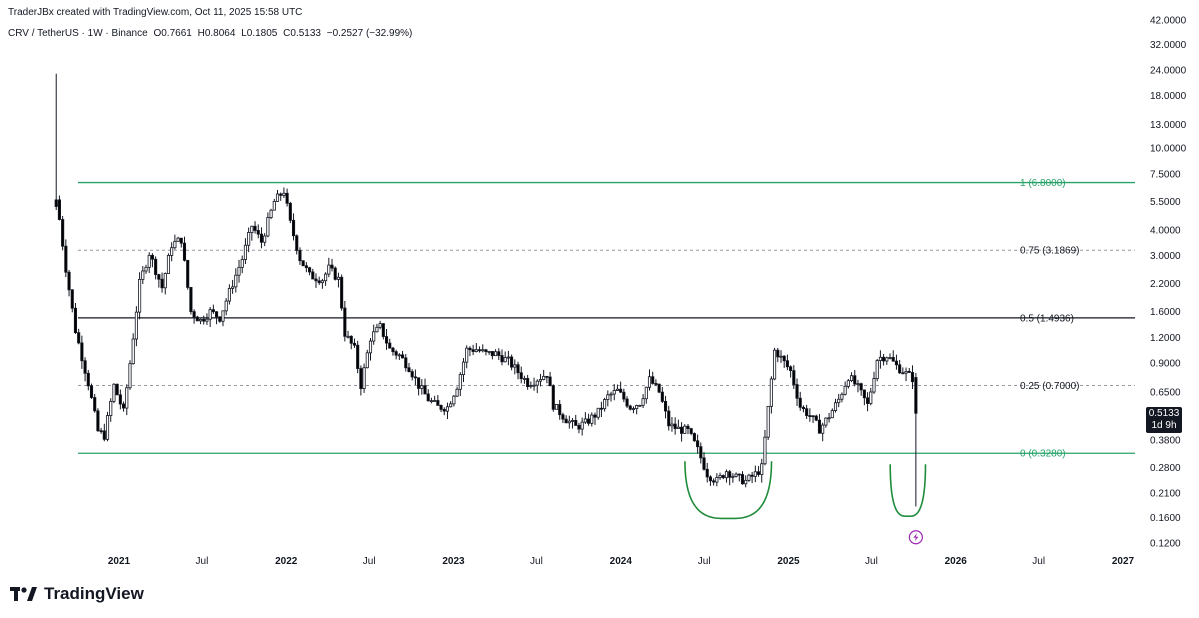  What do you see at coordinates (1165, 468) in the screenshot?
I see `price-tick-label: 0.2800` at bounding box center [1165, 468].